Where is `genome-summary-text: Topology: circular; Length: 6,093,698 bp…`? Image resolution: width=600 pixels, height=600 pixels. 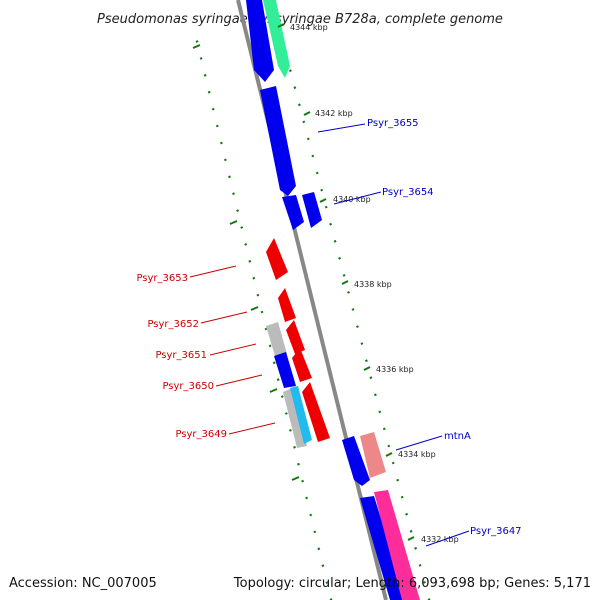
genome-summary-text: Topology: circular; Length: 6,093,698 bp… is located at coordinates (412, 583).